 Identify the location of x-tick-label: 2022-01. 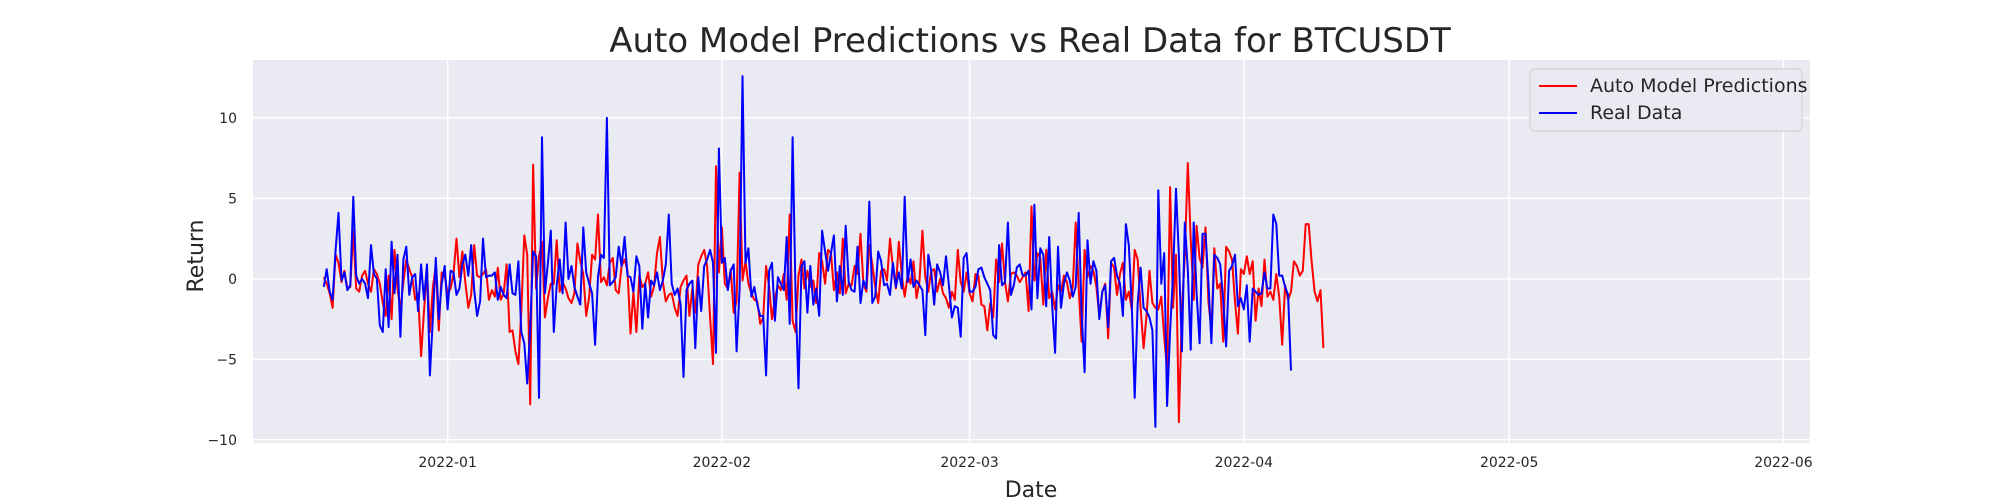
(447, 463).